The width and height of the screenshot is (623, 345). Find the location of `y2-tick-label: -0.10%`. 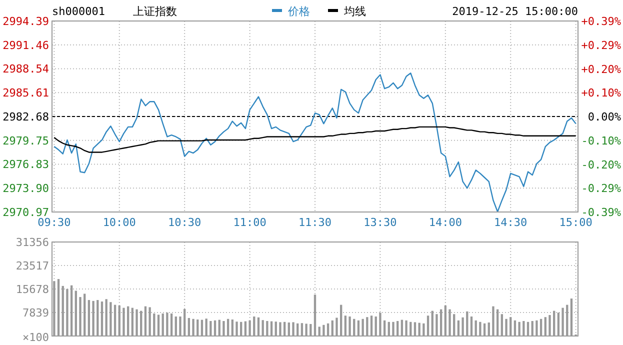

y2-tick-label: -0.10% is located at coordinates (601, 141).